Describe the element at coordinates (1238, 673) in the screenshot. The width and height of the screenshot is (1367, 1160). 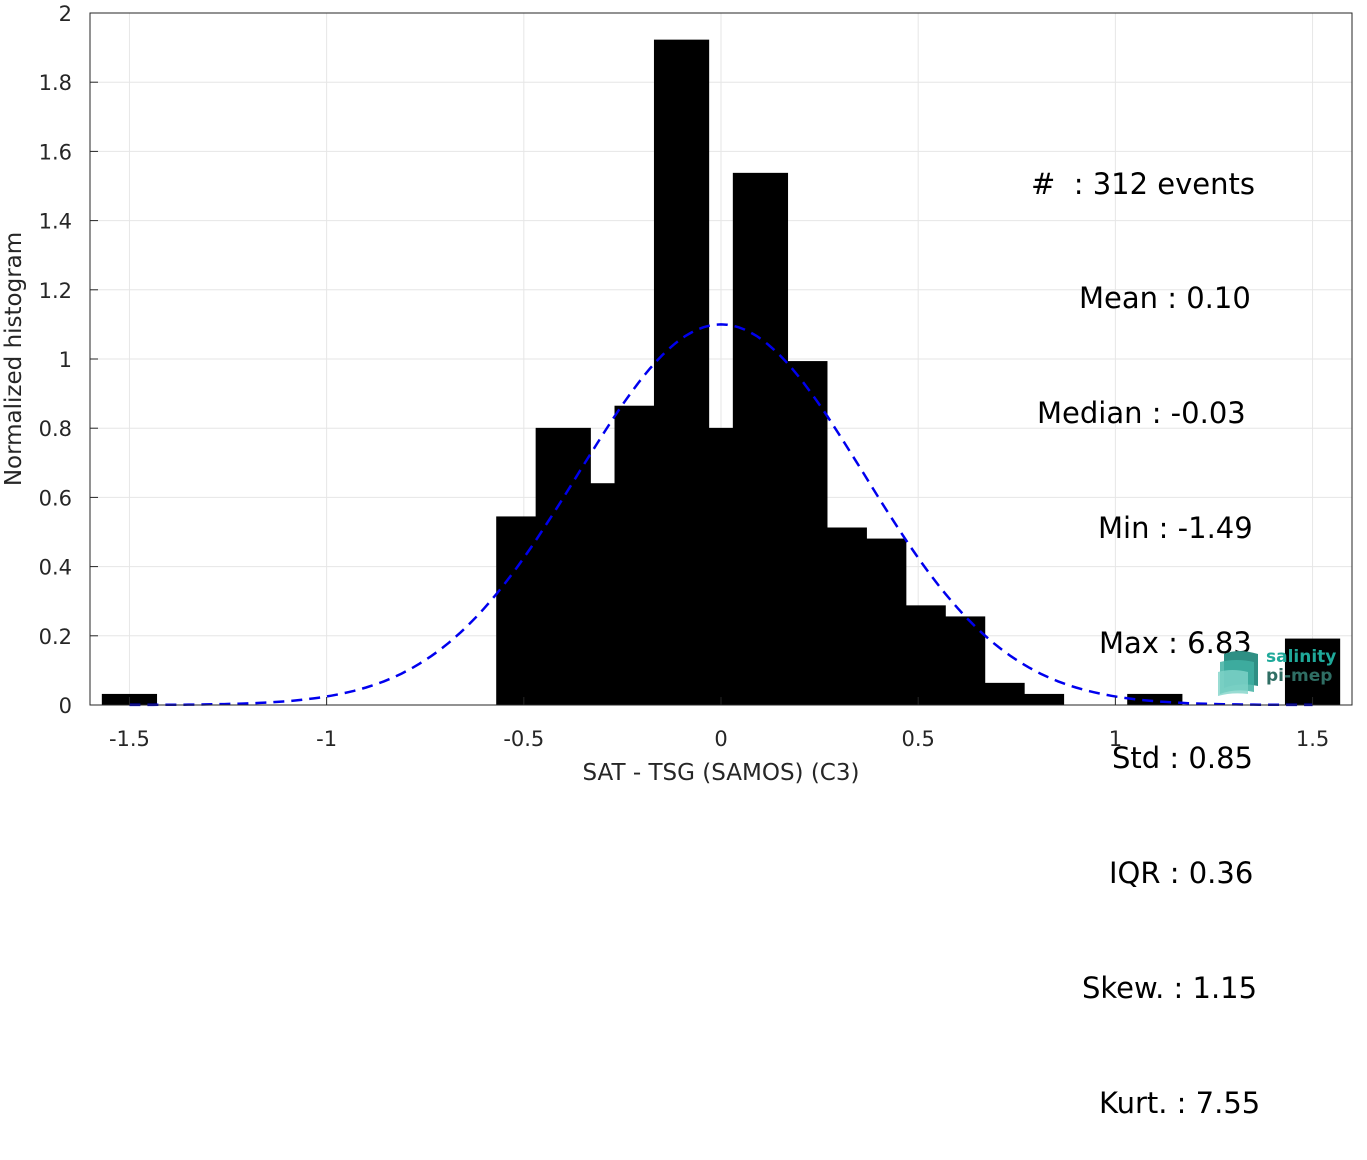
I see `wave-logo-icon` at that location.